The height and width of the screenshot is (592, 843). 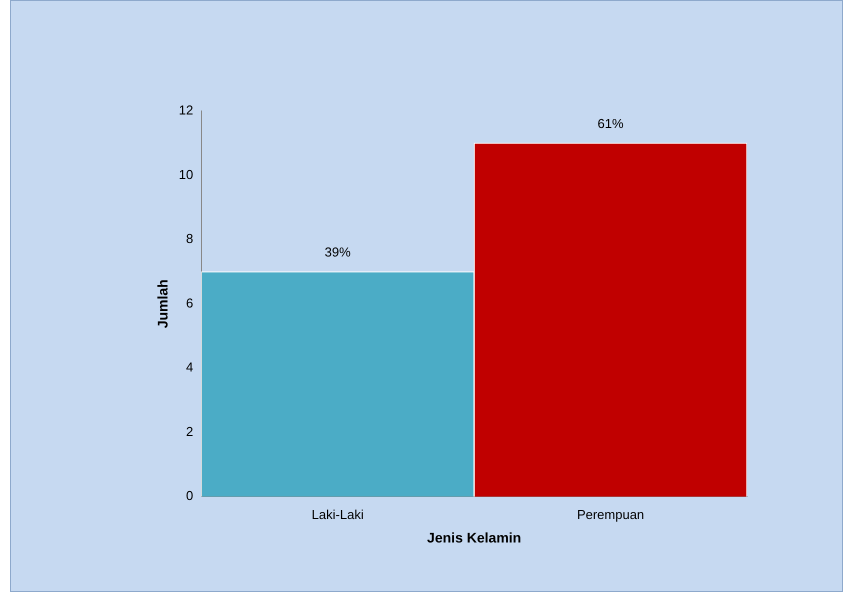 What do you see at coordinates (186, 110) in the screenshot?
I see `y-tick-label: 12` at bounding box center [186, 110].